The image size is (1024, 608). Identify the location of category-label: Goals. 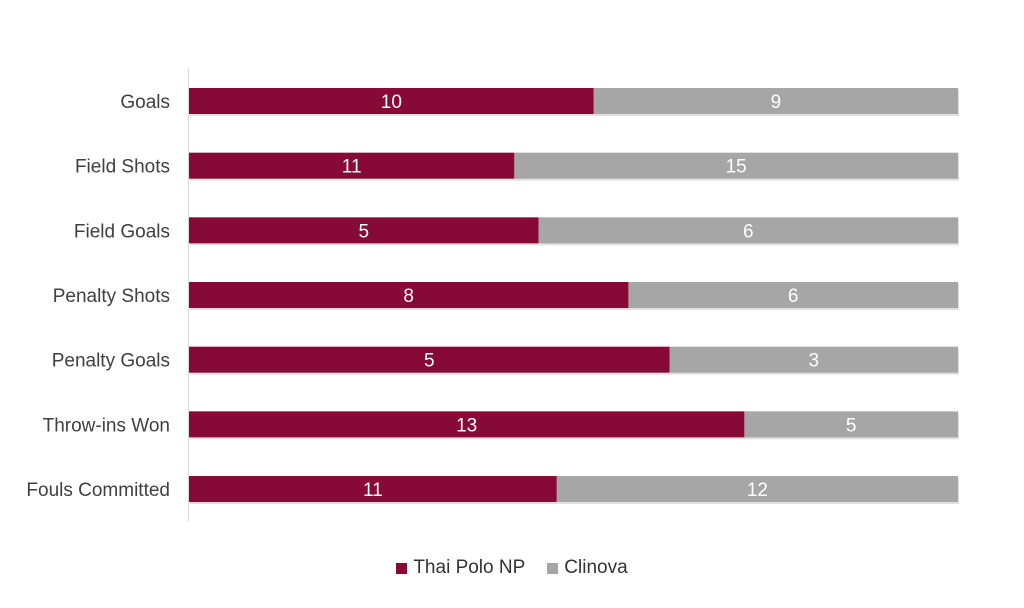
(145, 102).